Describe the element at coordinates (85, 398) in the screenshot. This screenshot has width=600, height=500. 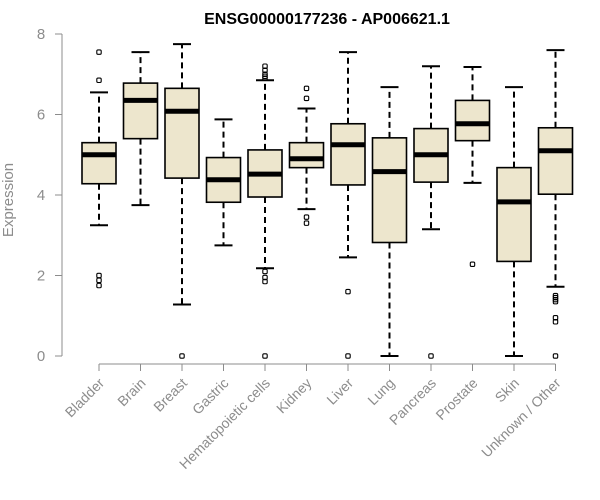
I see `x-tick-label: Bladder` at that location.